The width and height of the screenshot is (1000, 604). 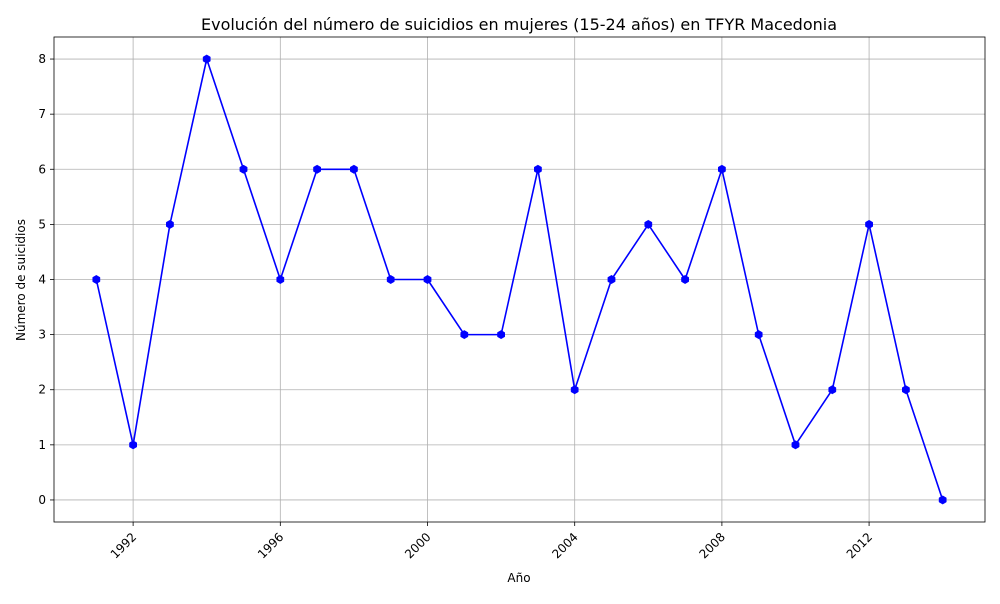 What do you see at coordinates (42, 169) in the screenshot?
I see `y-tick-label: 6` at bounding box center [42, 169].